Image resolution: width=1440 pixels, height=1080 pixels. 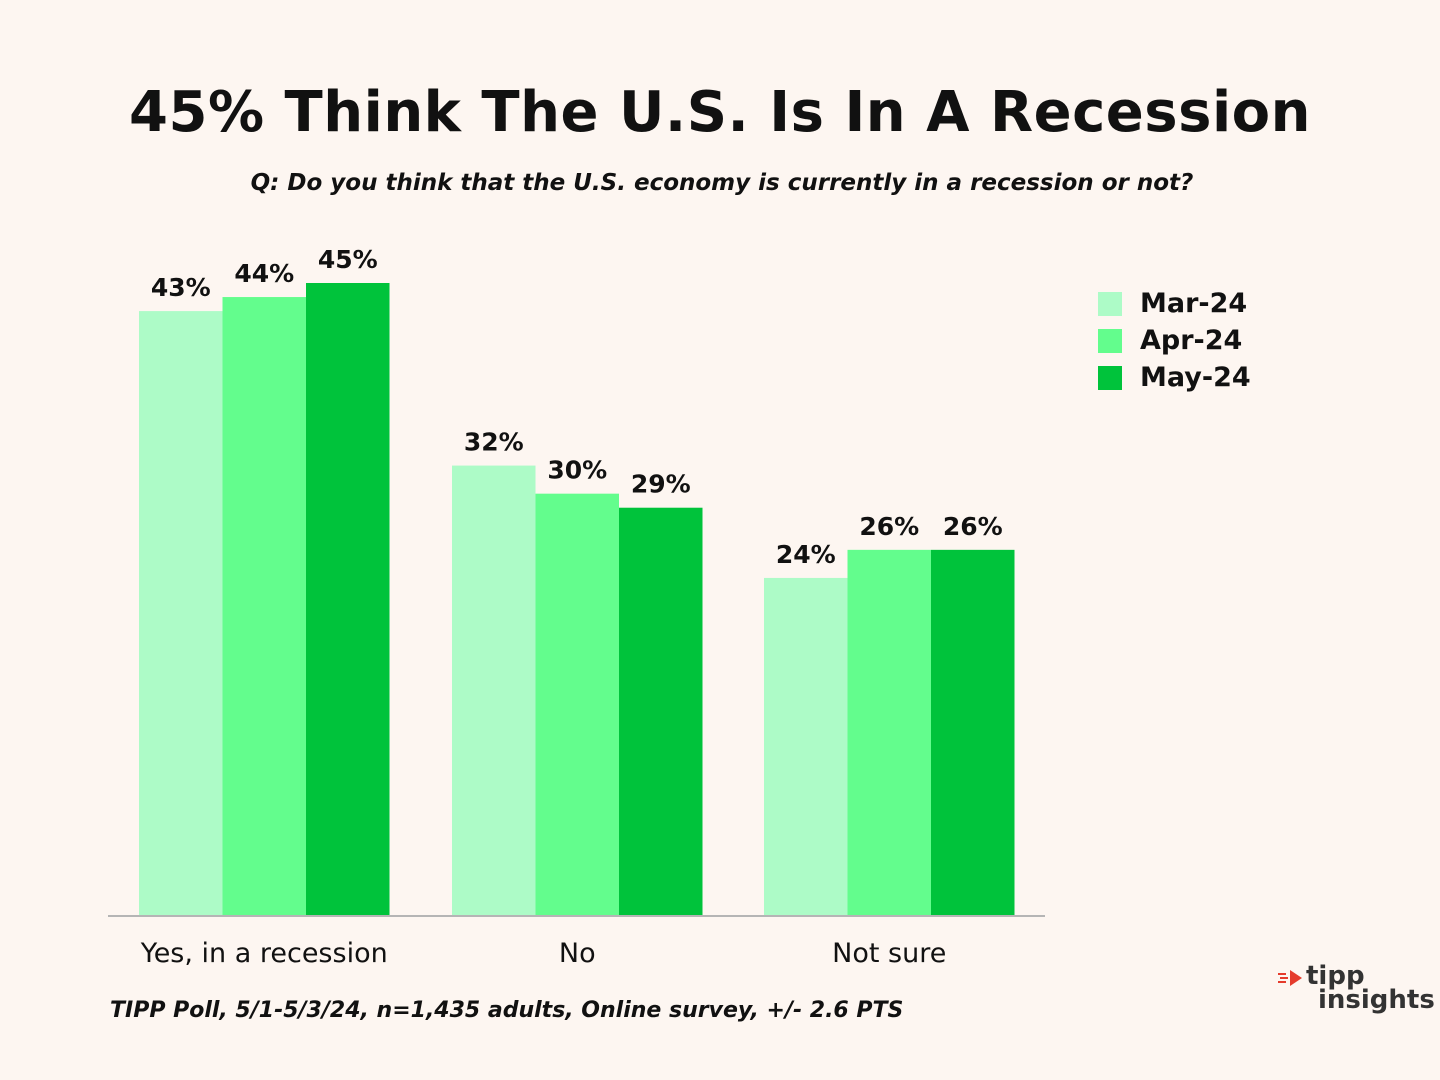 I want to click on tipp-insights-logo: tipp insights, so click(x=1356, y=991).